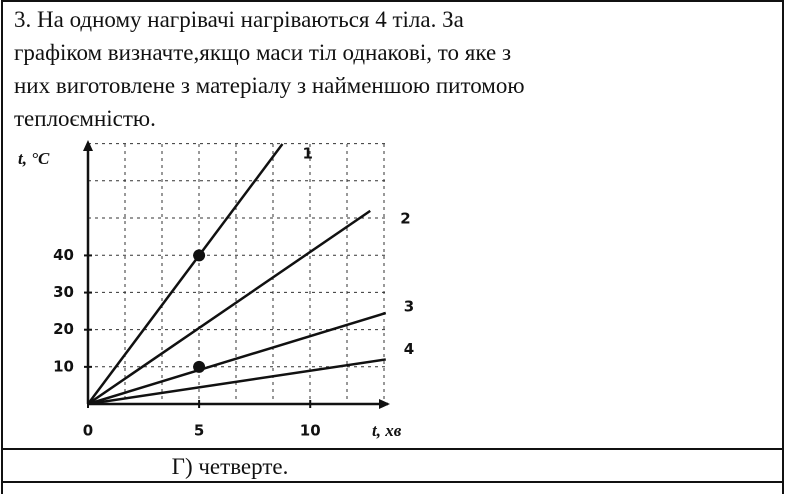  What do you see at coordinates (63, 255) in the screenshot?
I see `y-tick-label: 40` at bounding box center [63, 255].